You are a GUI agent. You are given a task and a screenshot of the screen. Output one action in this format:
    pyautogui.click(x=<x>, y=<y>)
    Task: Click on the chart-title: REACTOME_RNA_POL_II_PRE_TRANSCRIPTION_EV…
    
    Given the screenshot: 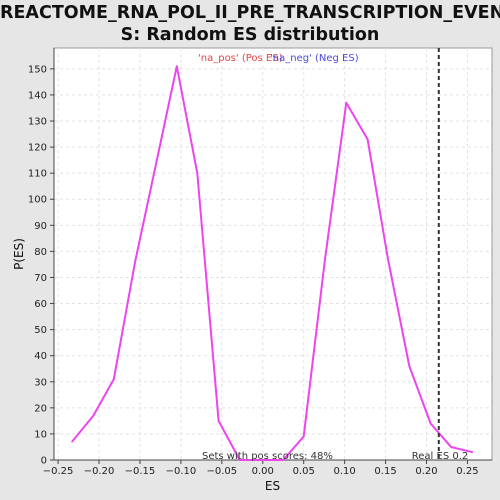 What is the action you would take?
    pyautogui.click(x=250, y=24)
    